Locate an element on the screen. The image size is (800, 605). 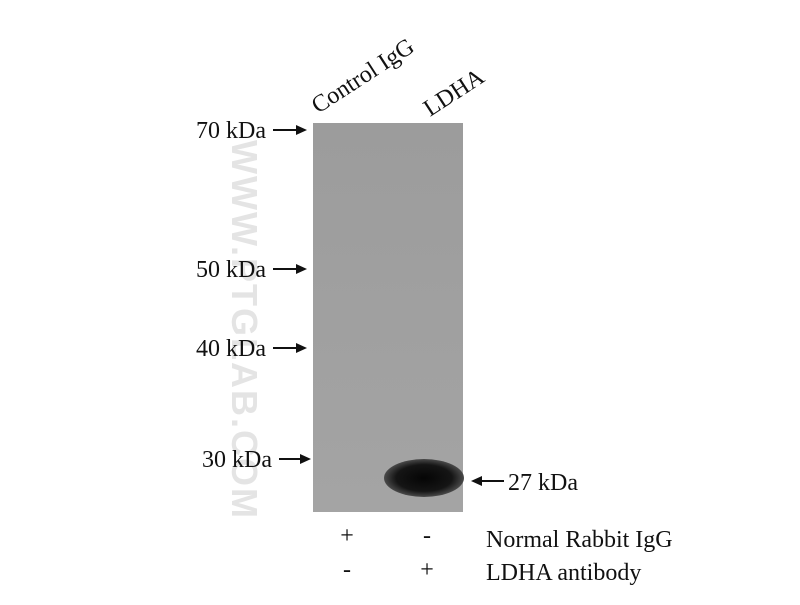
marker-label: 30 kDa is located at coordinates (237, 460).